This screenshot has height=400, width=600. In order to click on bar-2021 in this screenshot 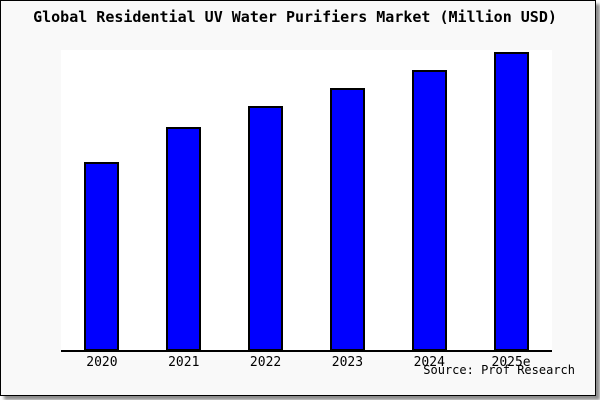, I will do `click(184, 239)`.